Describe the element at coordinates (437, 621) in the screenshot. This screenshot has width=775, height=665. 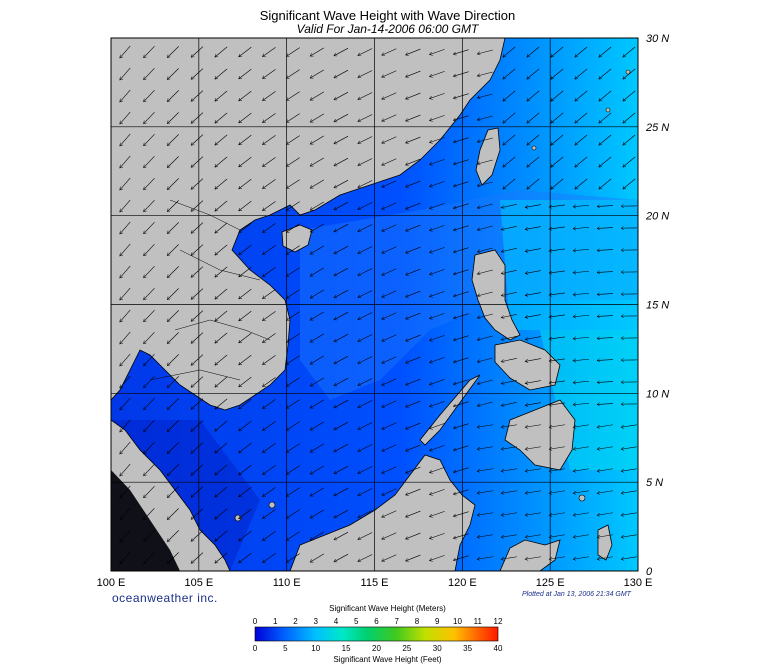
I see `legend-meter-tick: 9` at that location.